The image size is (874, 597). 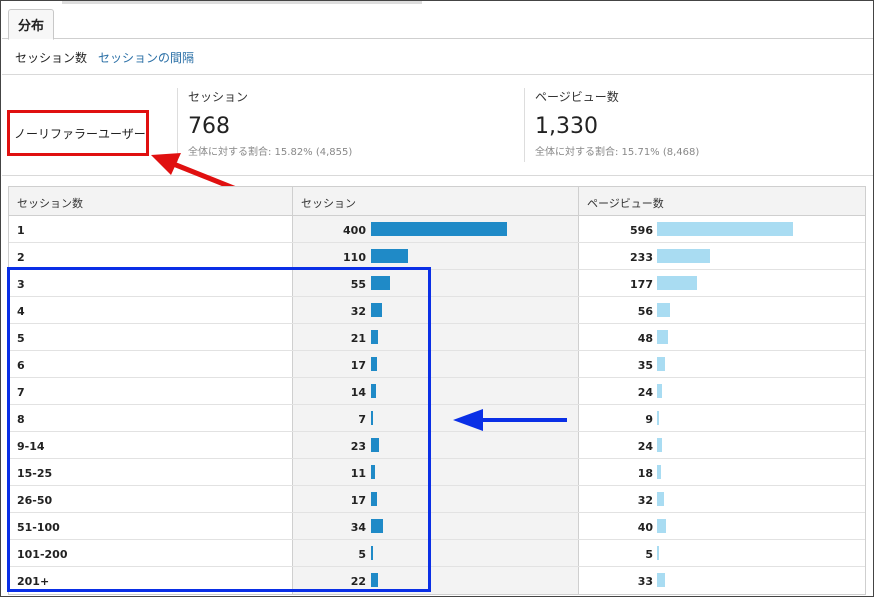 What do you see at coordinates (649, 419) in the screenshot?
I see `row-pageviews-value: 9` at bounding box center [649, 419].